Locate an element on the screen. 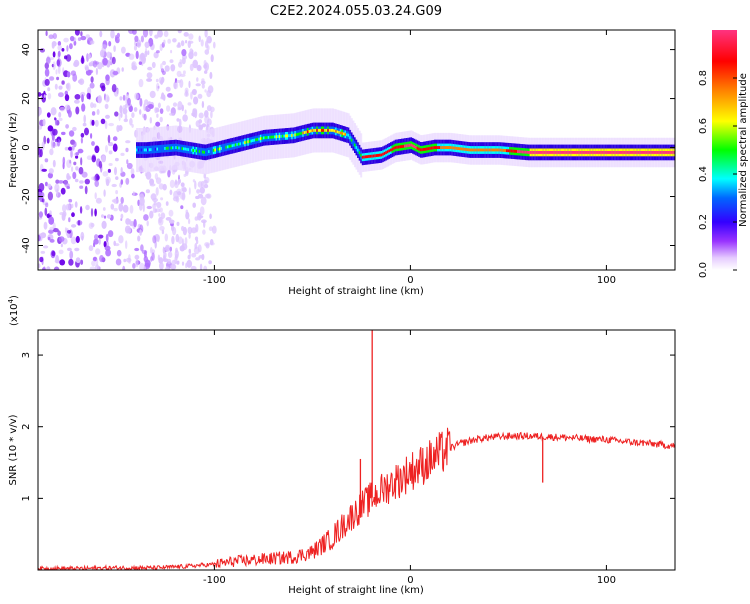 The height and width of the screenshot is (604, 750). snr-multiplier-label: (x104) is located at coordinates (13, 310).